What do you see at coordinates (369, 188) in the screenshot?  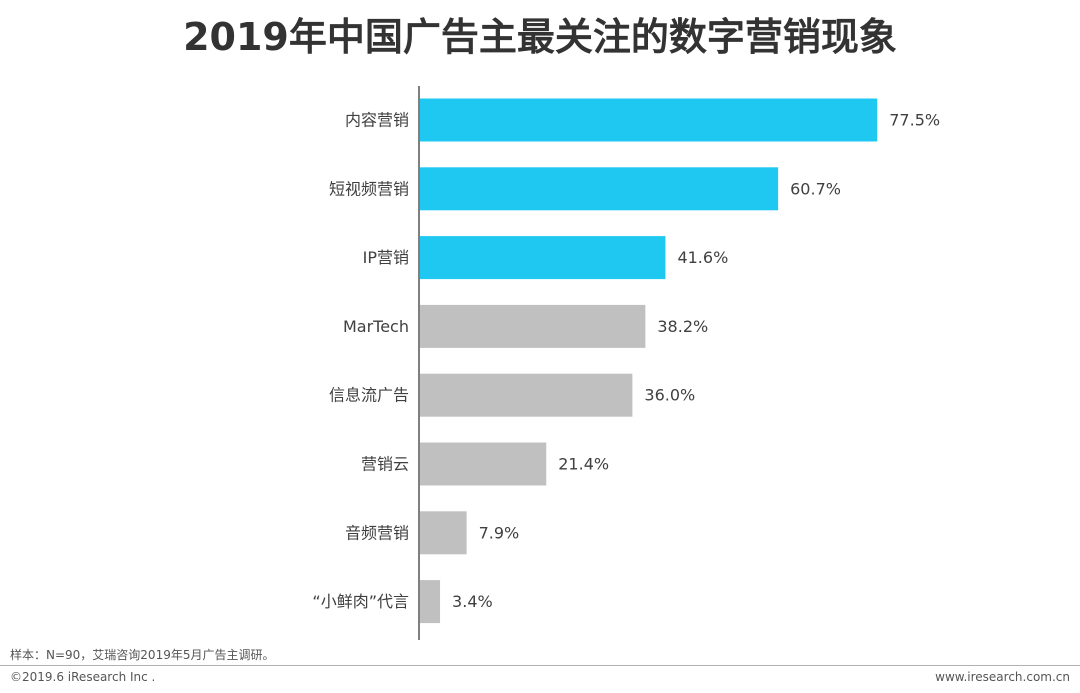 I see `category-label: 短视频营销` at bounding box center [369, 188].